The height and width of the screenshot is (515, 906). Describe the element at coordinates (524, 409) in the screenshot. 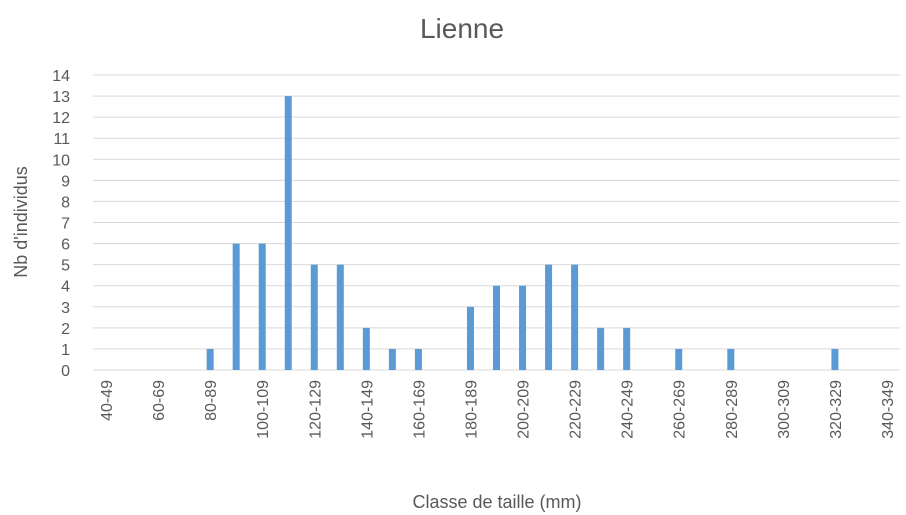

I see `x-tick-label: 200-209` at that location.